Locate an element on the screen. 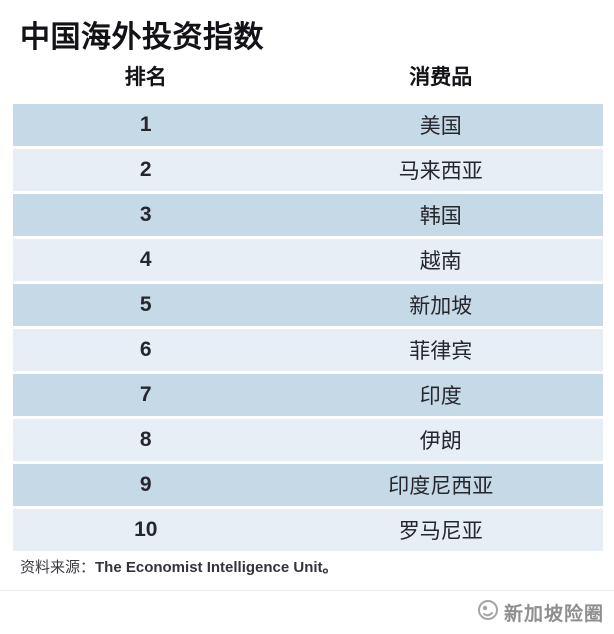 This screenshot has height=634, width=614. rank-cell: 8 is located at coordinates (145, 439).